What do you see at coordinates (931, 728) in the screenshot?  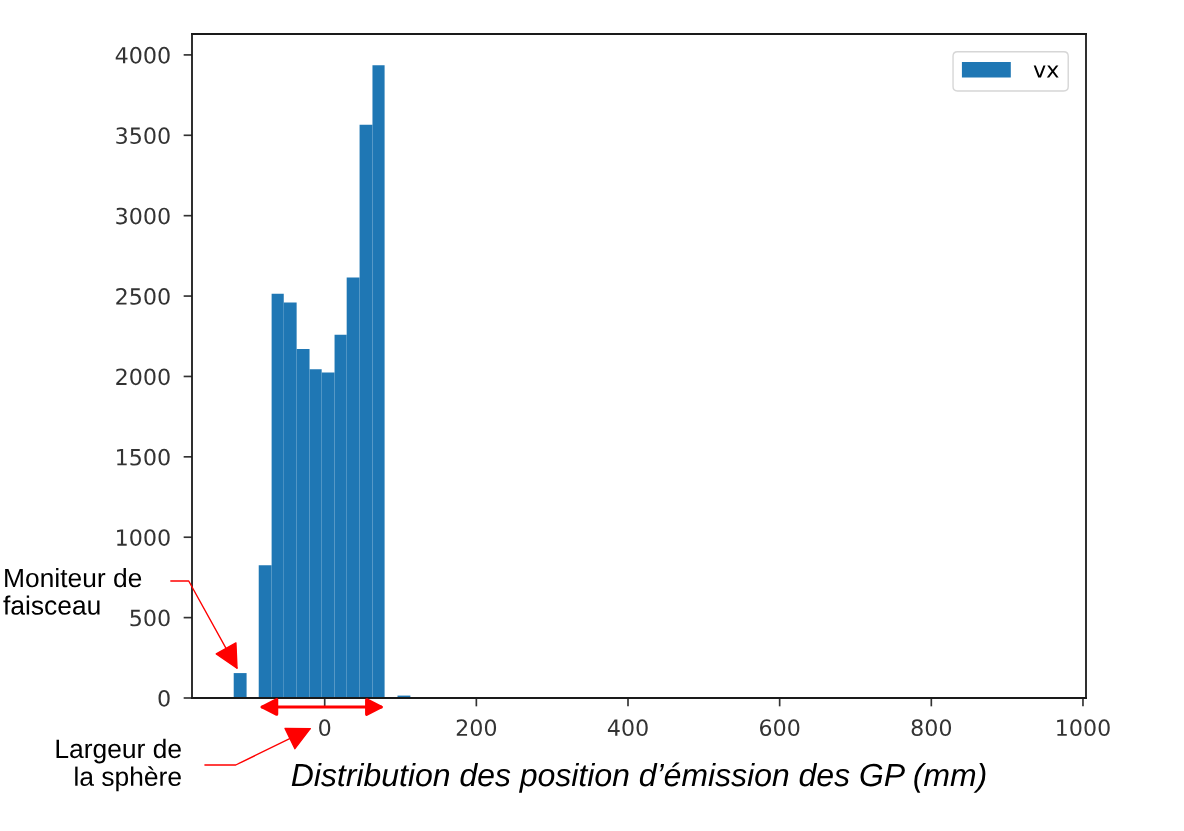 I see `x-tick-label: 800` at bounding box center [931, 728].